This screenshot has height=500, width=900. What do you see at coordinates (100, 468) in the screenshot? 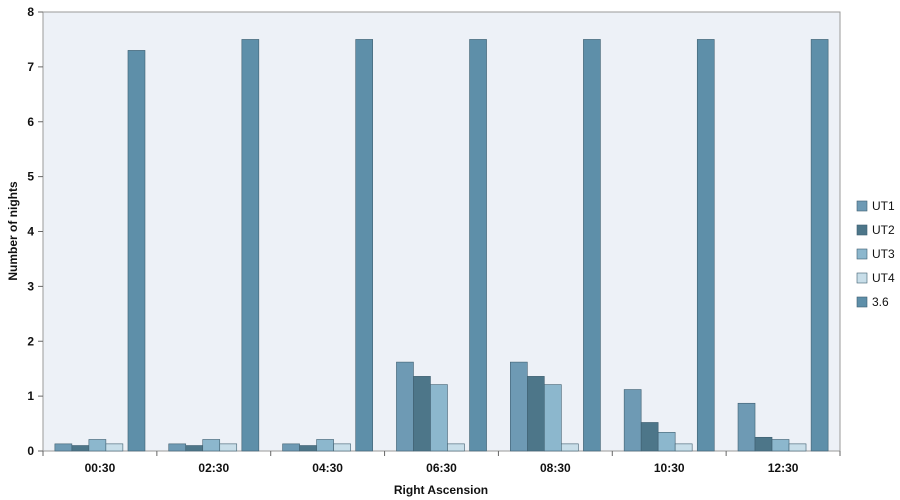
I see `x-tick-label: 00:30` at bounding box center [100, 468].